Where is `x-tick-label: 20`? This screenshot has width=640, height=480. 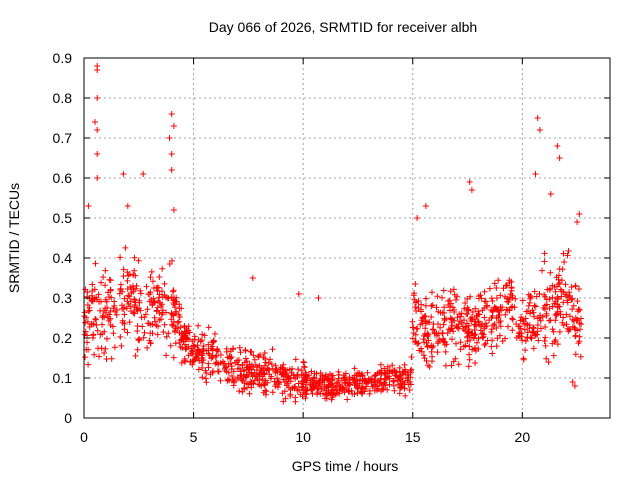 x-tick-label: 20 is located at coordinates (523, 437).